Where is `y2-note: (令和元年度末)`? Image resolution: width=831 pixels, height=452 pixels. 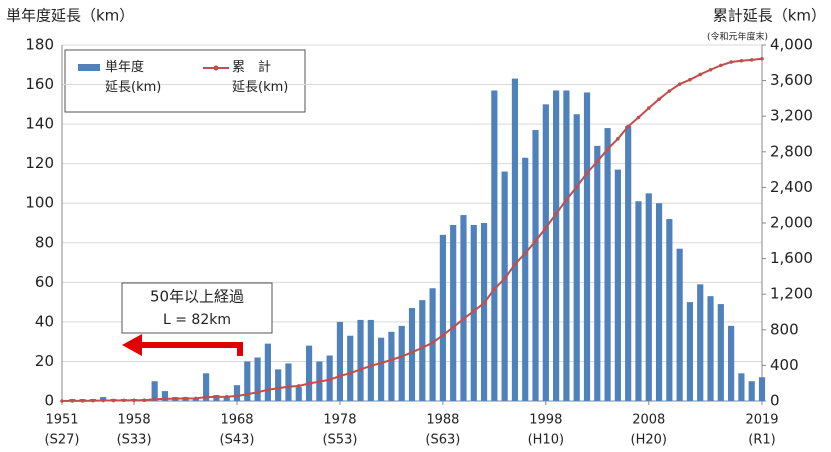
y2-note: (令和元年度末) is located at coordinates (737, 37).